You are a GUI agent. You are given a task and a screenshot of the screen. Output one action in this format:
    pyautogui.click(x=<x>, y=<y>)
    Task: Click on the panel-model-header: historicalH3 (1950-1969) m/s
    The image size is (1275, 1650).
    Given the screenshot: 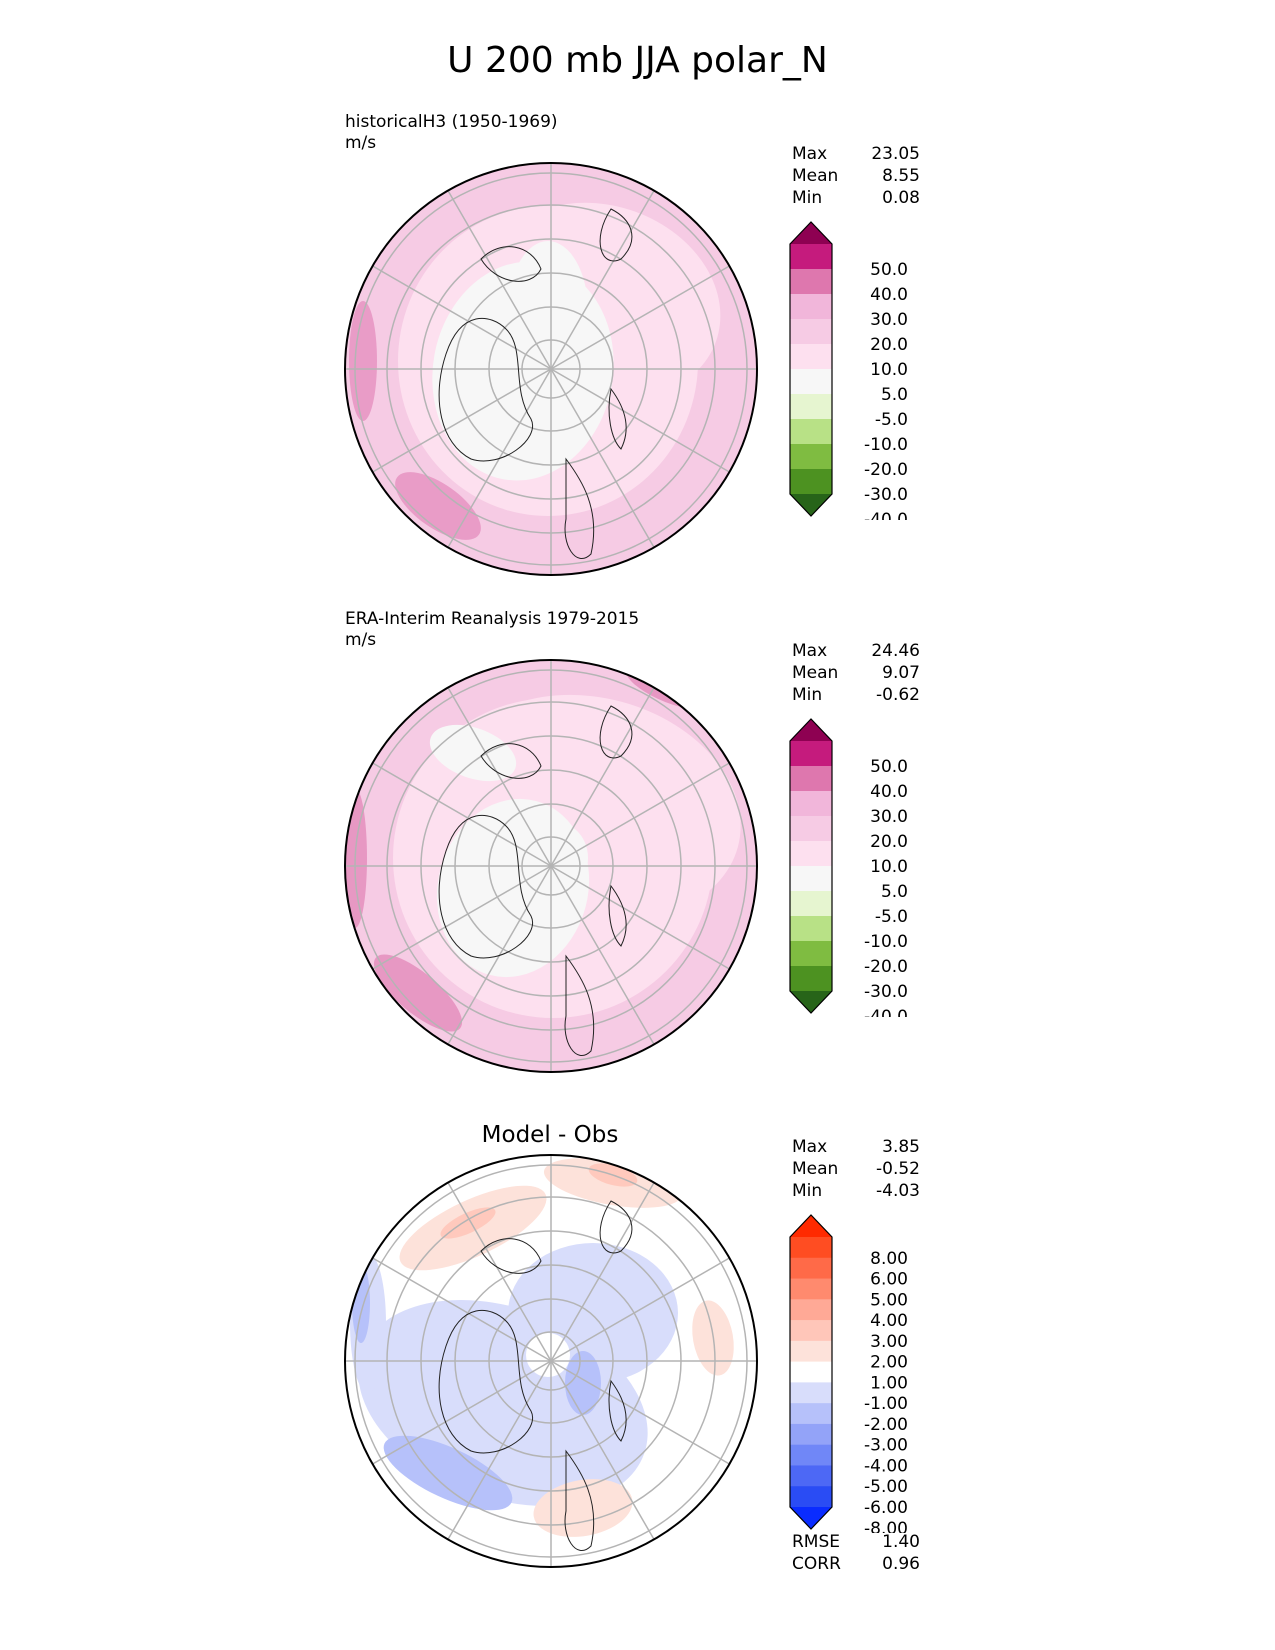 What is the action you would take?
    pyautogui.click(x=451, y=133)
    